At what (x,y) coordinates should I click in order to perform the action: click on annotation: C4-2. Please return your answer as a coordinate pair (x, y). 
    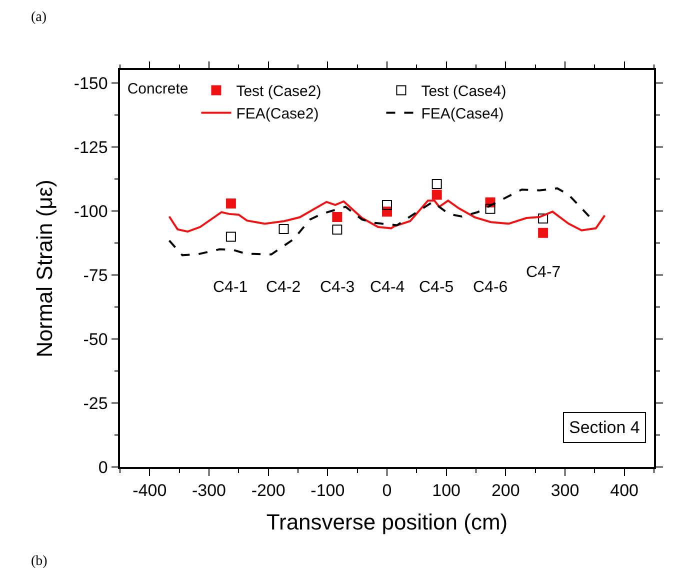
    Looking at the image, I should click on (283, 287).